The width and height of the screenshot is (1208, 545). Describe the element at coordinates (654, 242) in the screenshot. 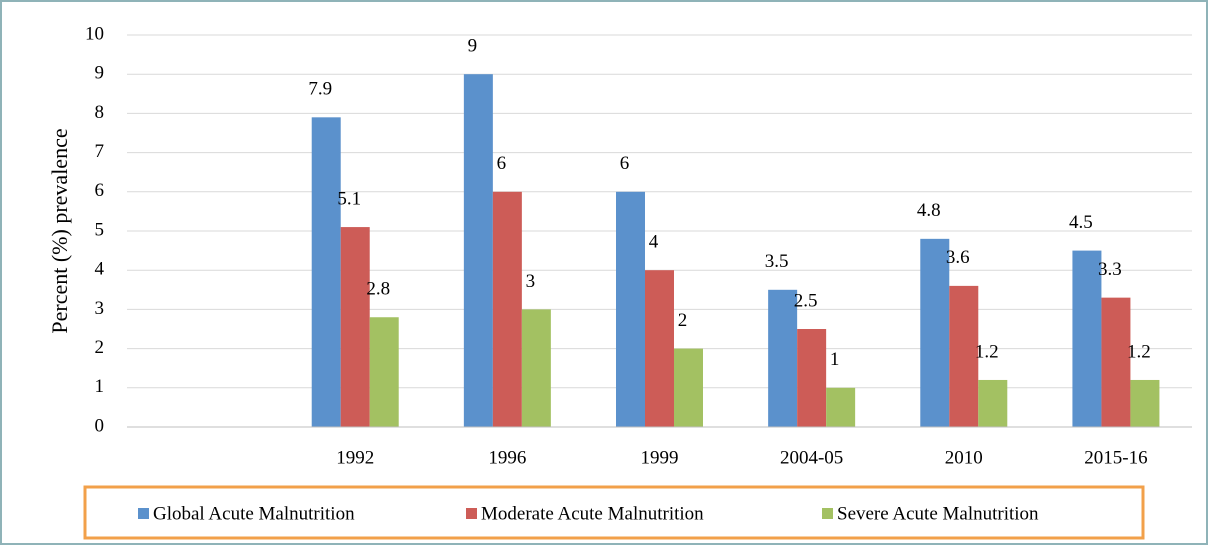

I see `data-label: 4` at that location.